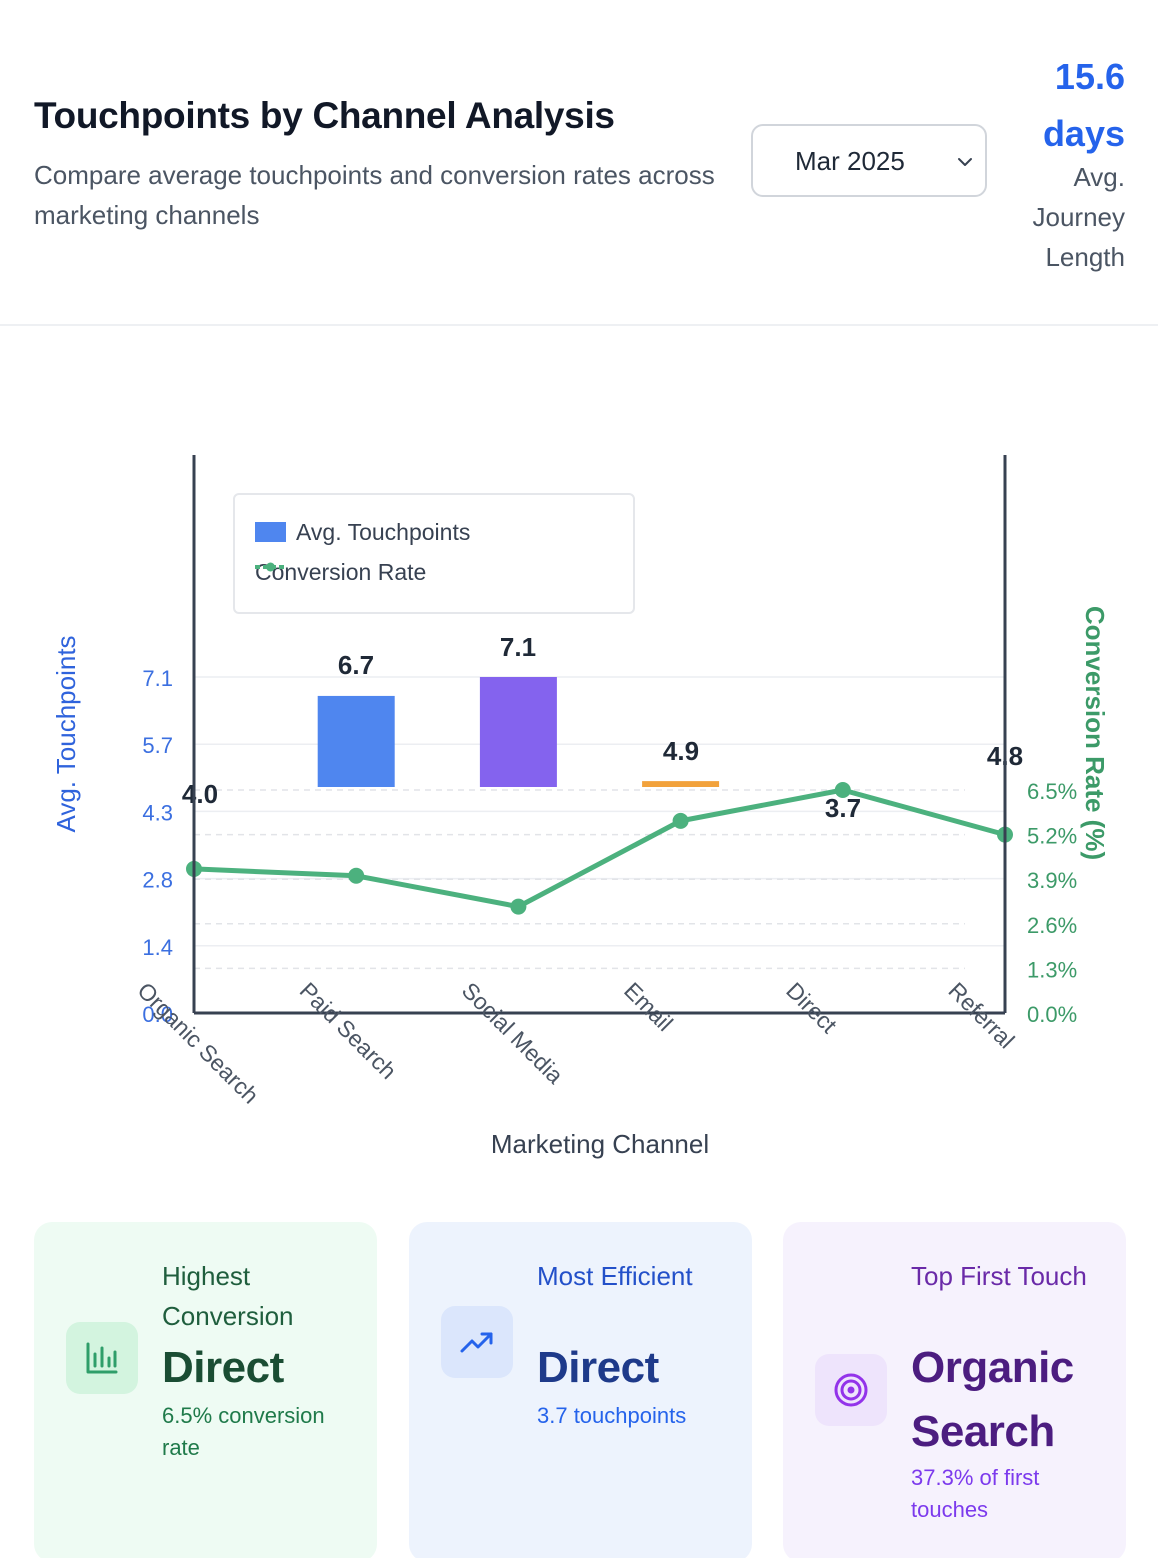  I want to click on y-tick-label: 2.8, so click(157, 880).